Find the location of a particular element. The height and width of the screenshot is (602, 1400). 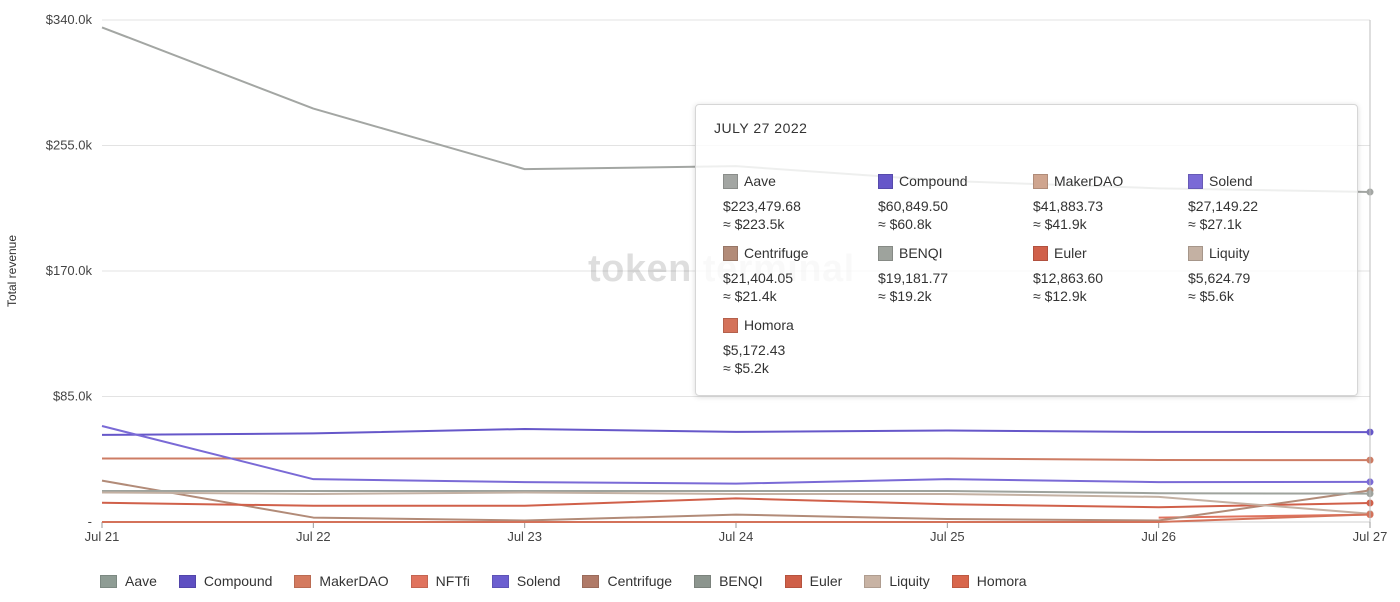

legend-item-benqi: BENQI is located at coordinates (728, 581).